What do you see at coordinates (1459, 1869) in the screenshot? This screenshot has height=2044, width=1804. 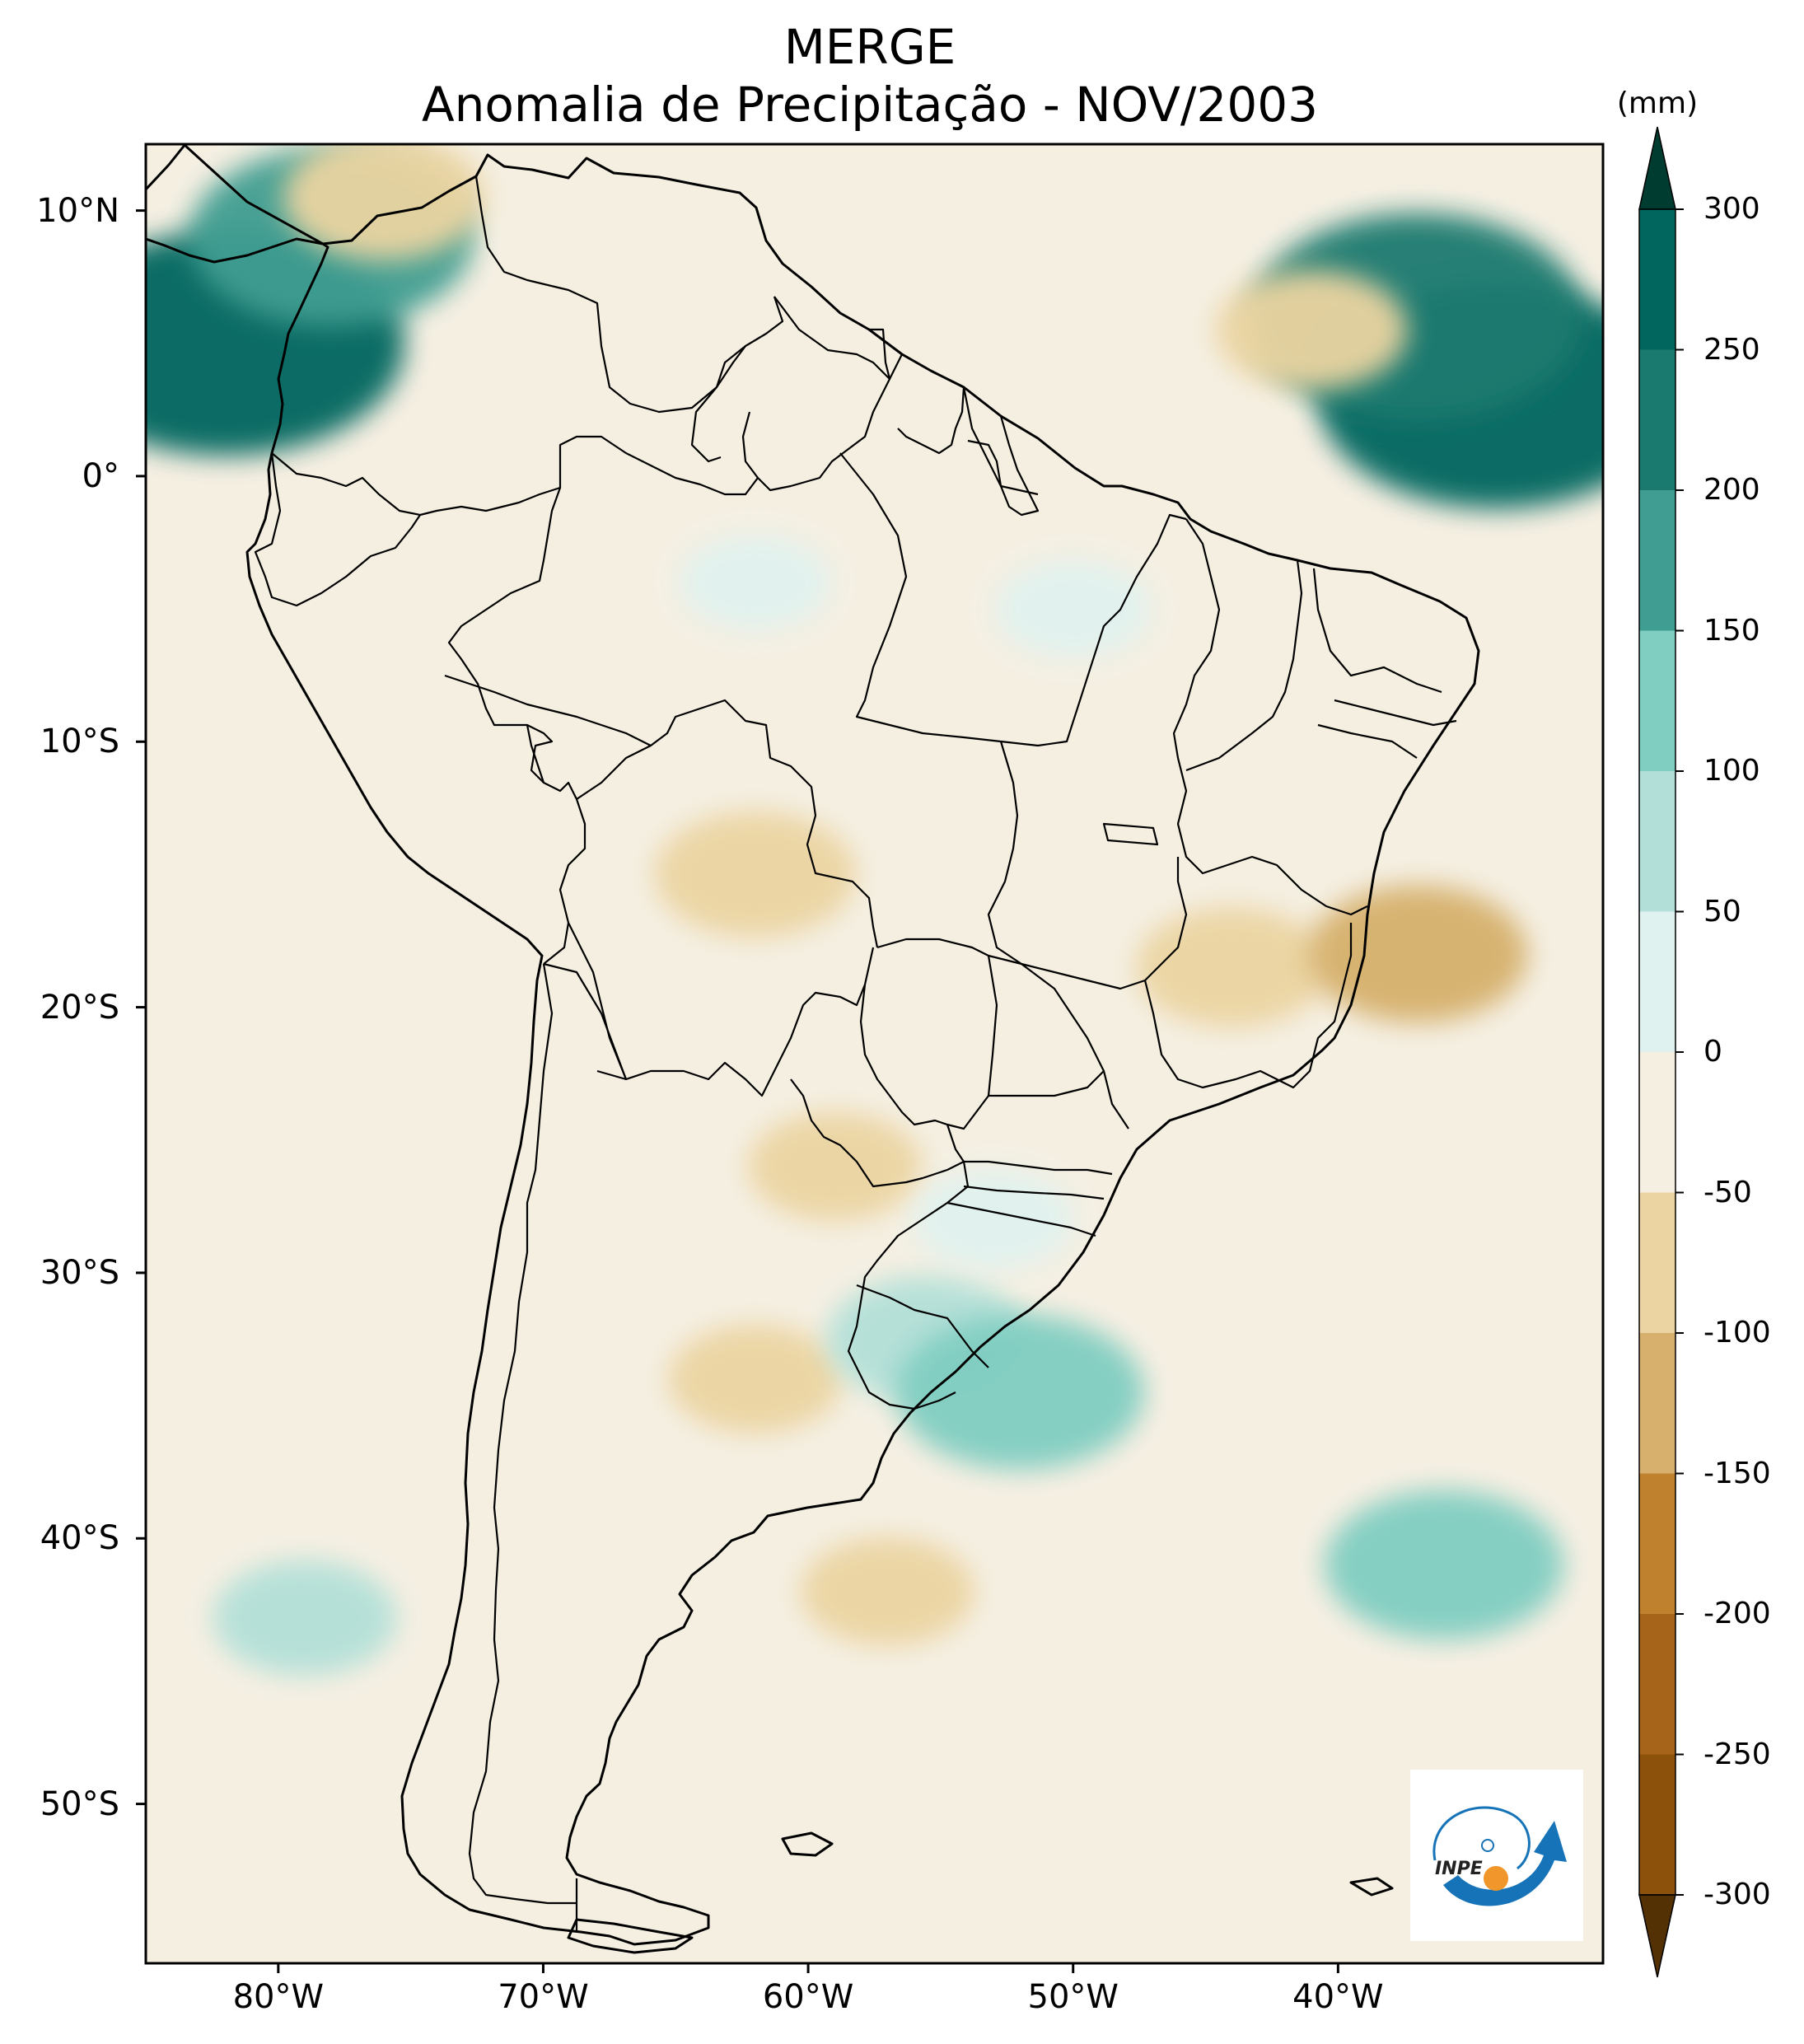 I see `inpe-logo-text: INPE` at bounding box center [1459, 1869].